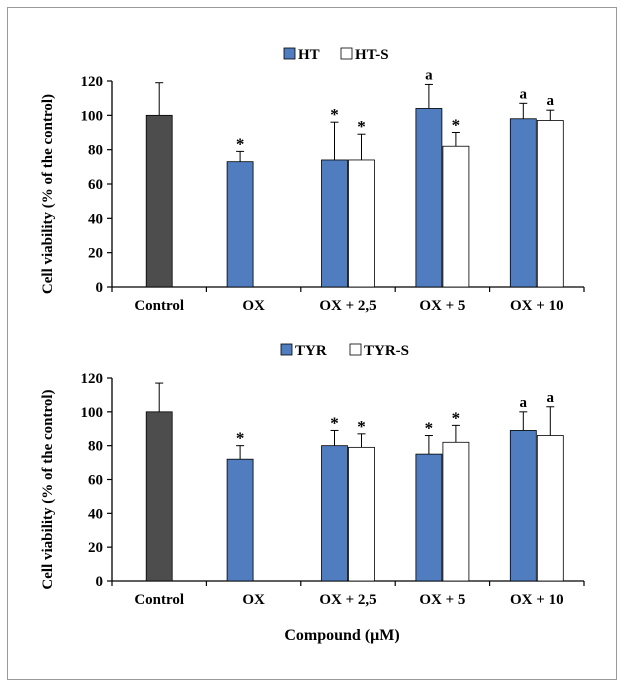  Describe the element at coordinates (429, 75) in the screenshot. I see `annotation-ht-3: a` at that location.